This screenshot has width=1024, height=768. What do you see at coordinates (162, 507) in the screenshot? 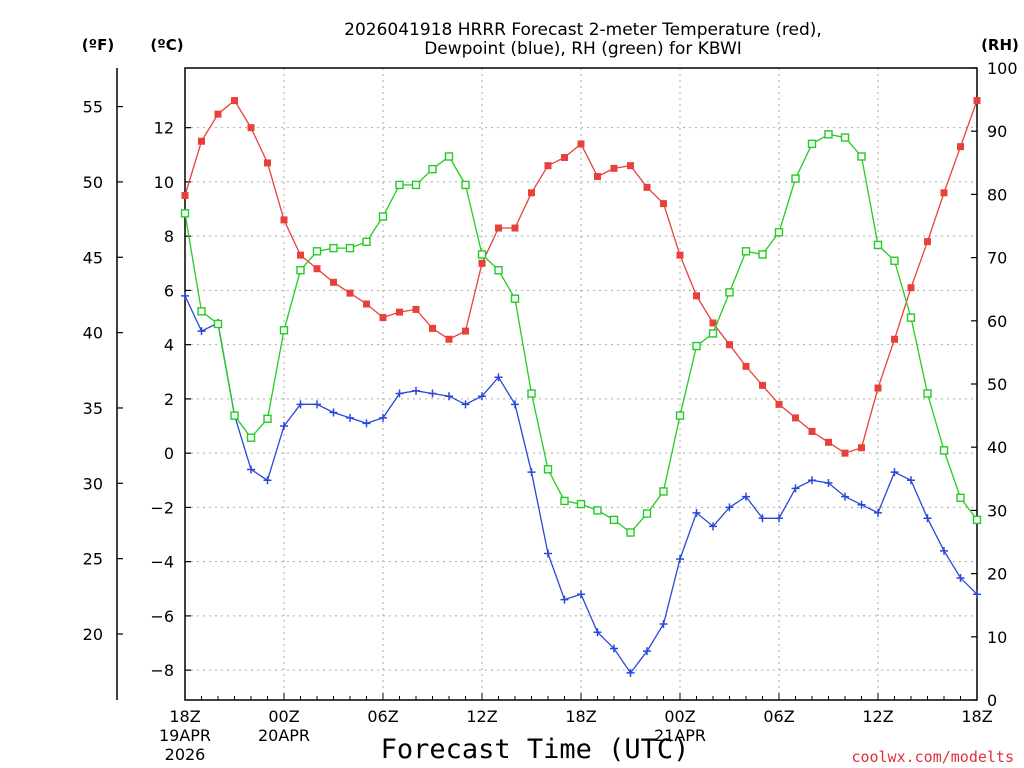
I see `celsius-tick-label: −2` at bounding box center [162, 507].